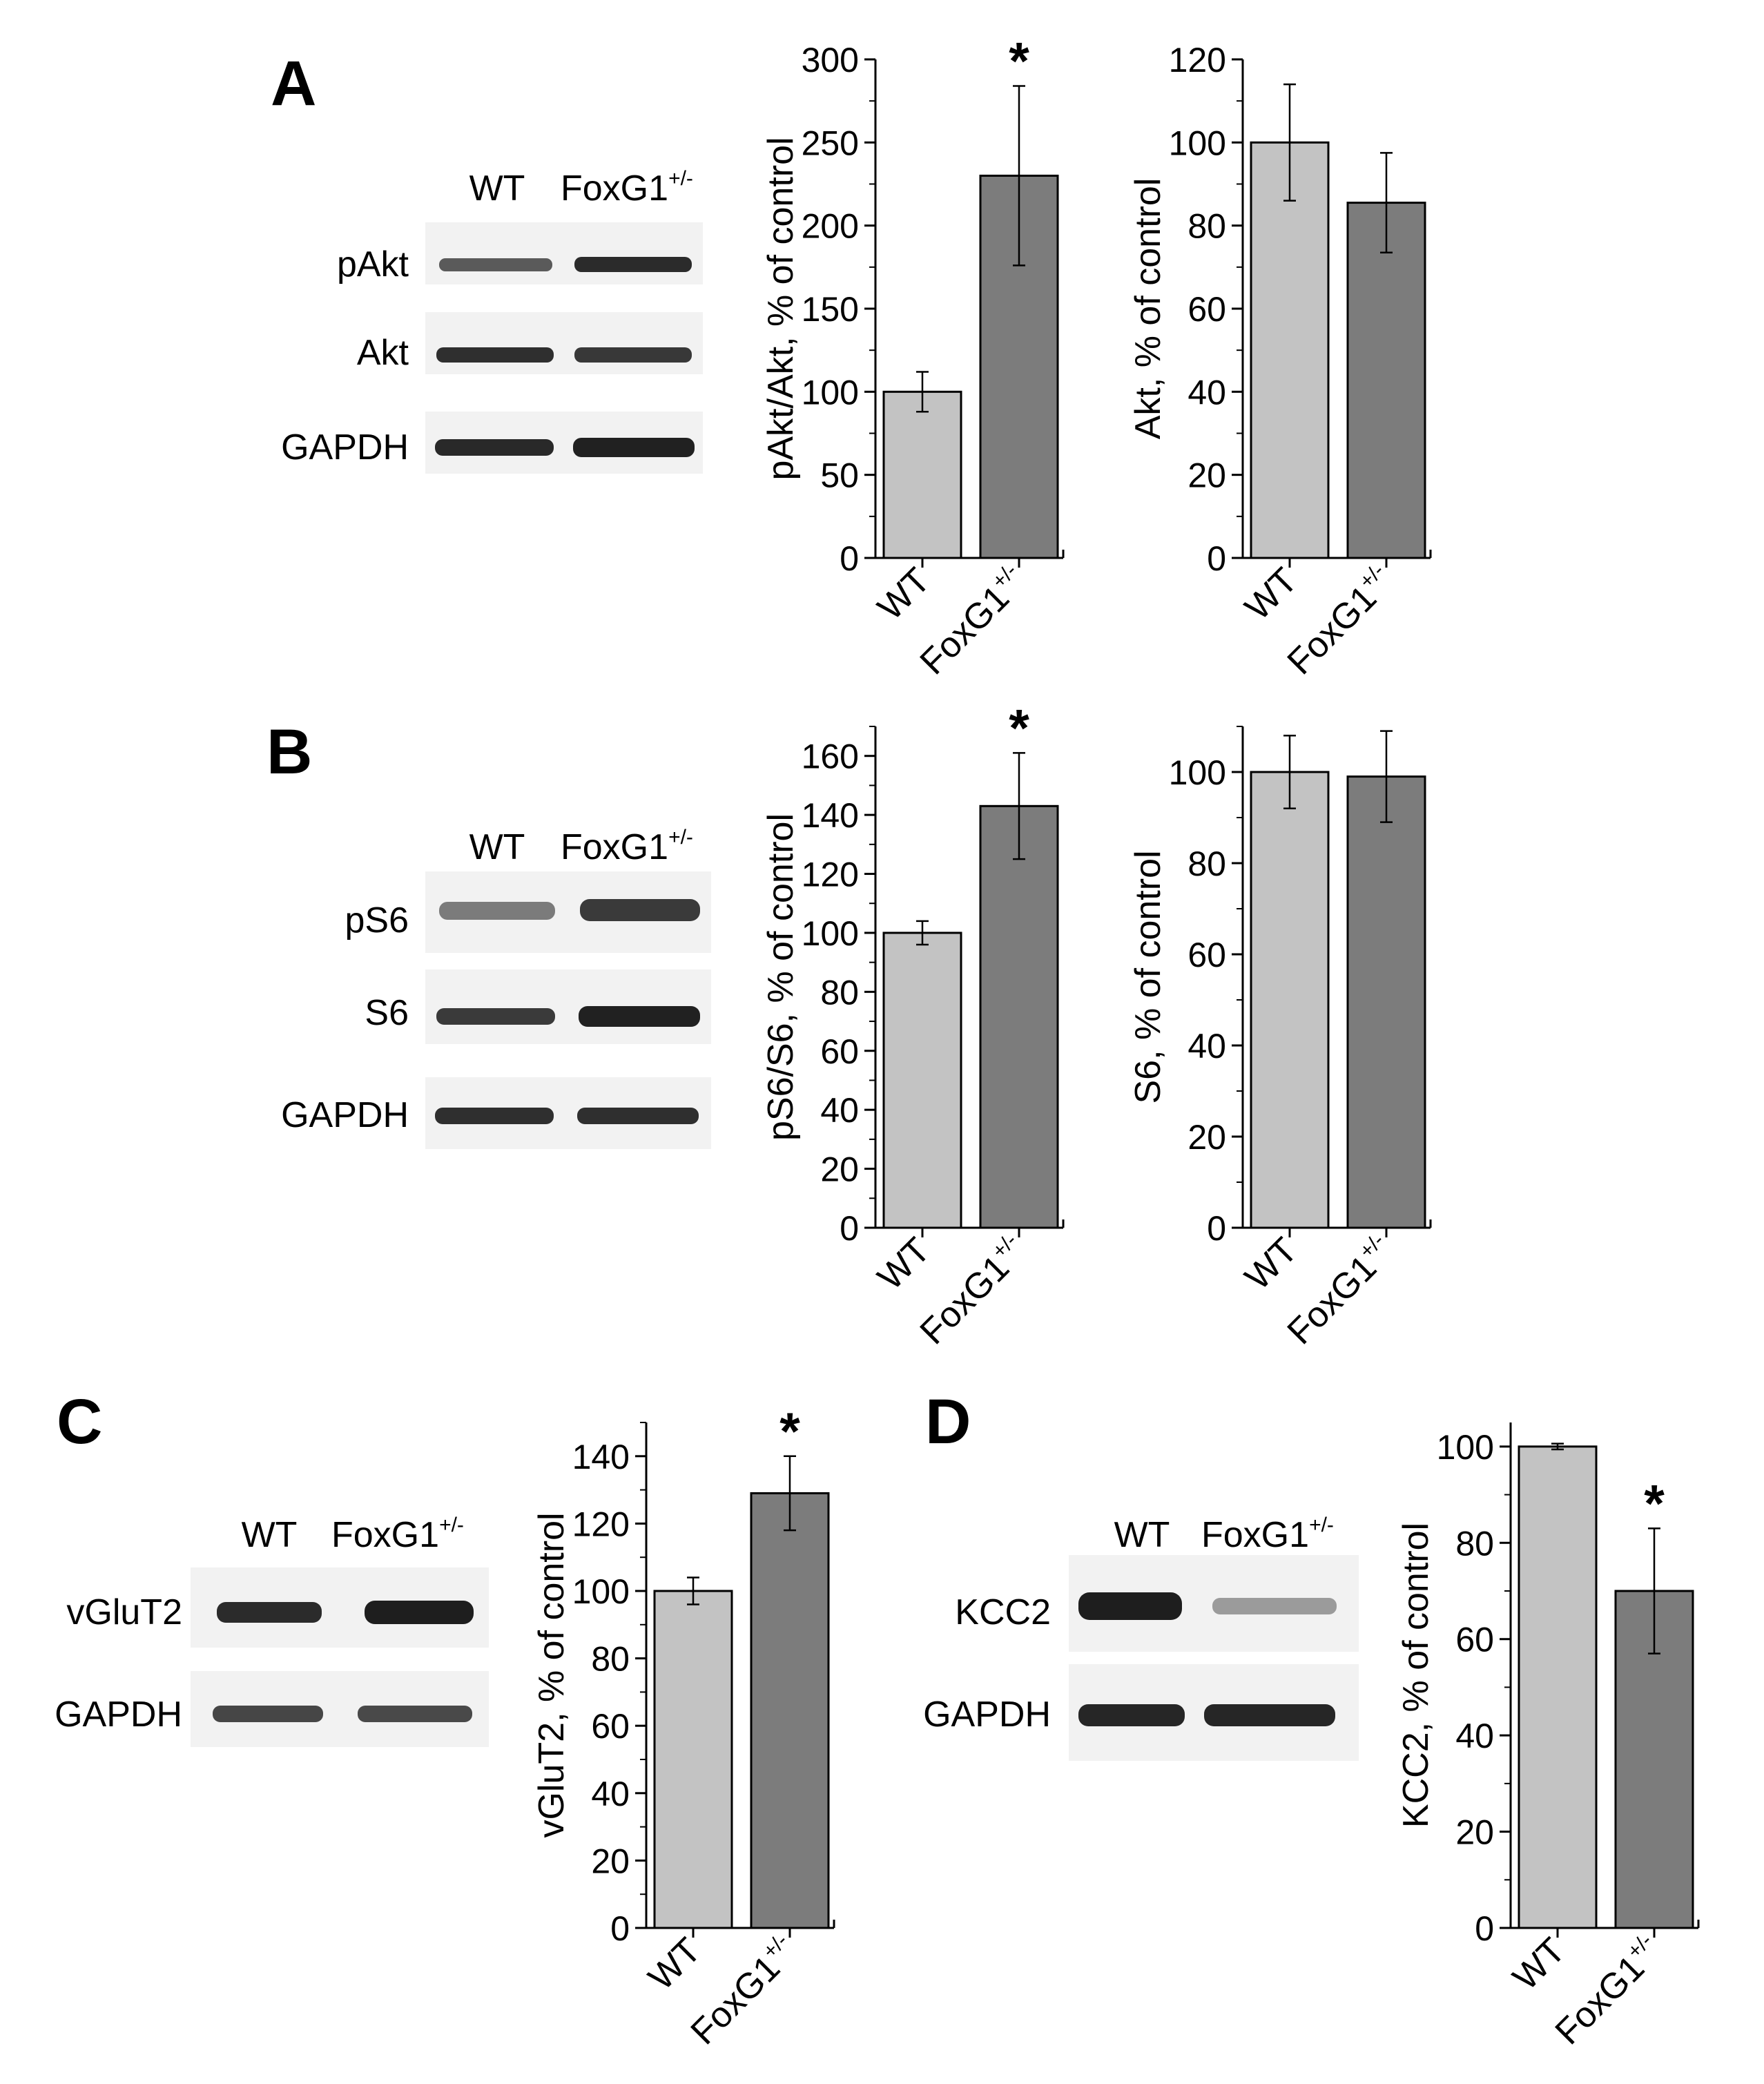 The image size is (1764, 2084). What do you see at coordinates (118, 1715) in the screenshot?
I see `blot-c-row-gapdh: GAPDH` at bounding box center [118, 1715].